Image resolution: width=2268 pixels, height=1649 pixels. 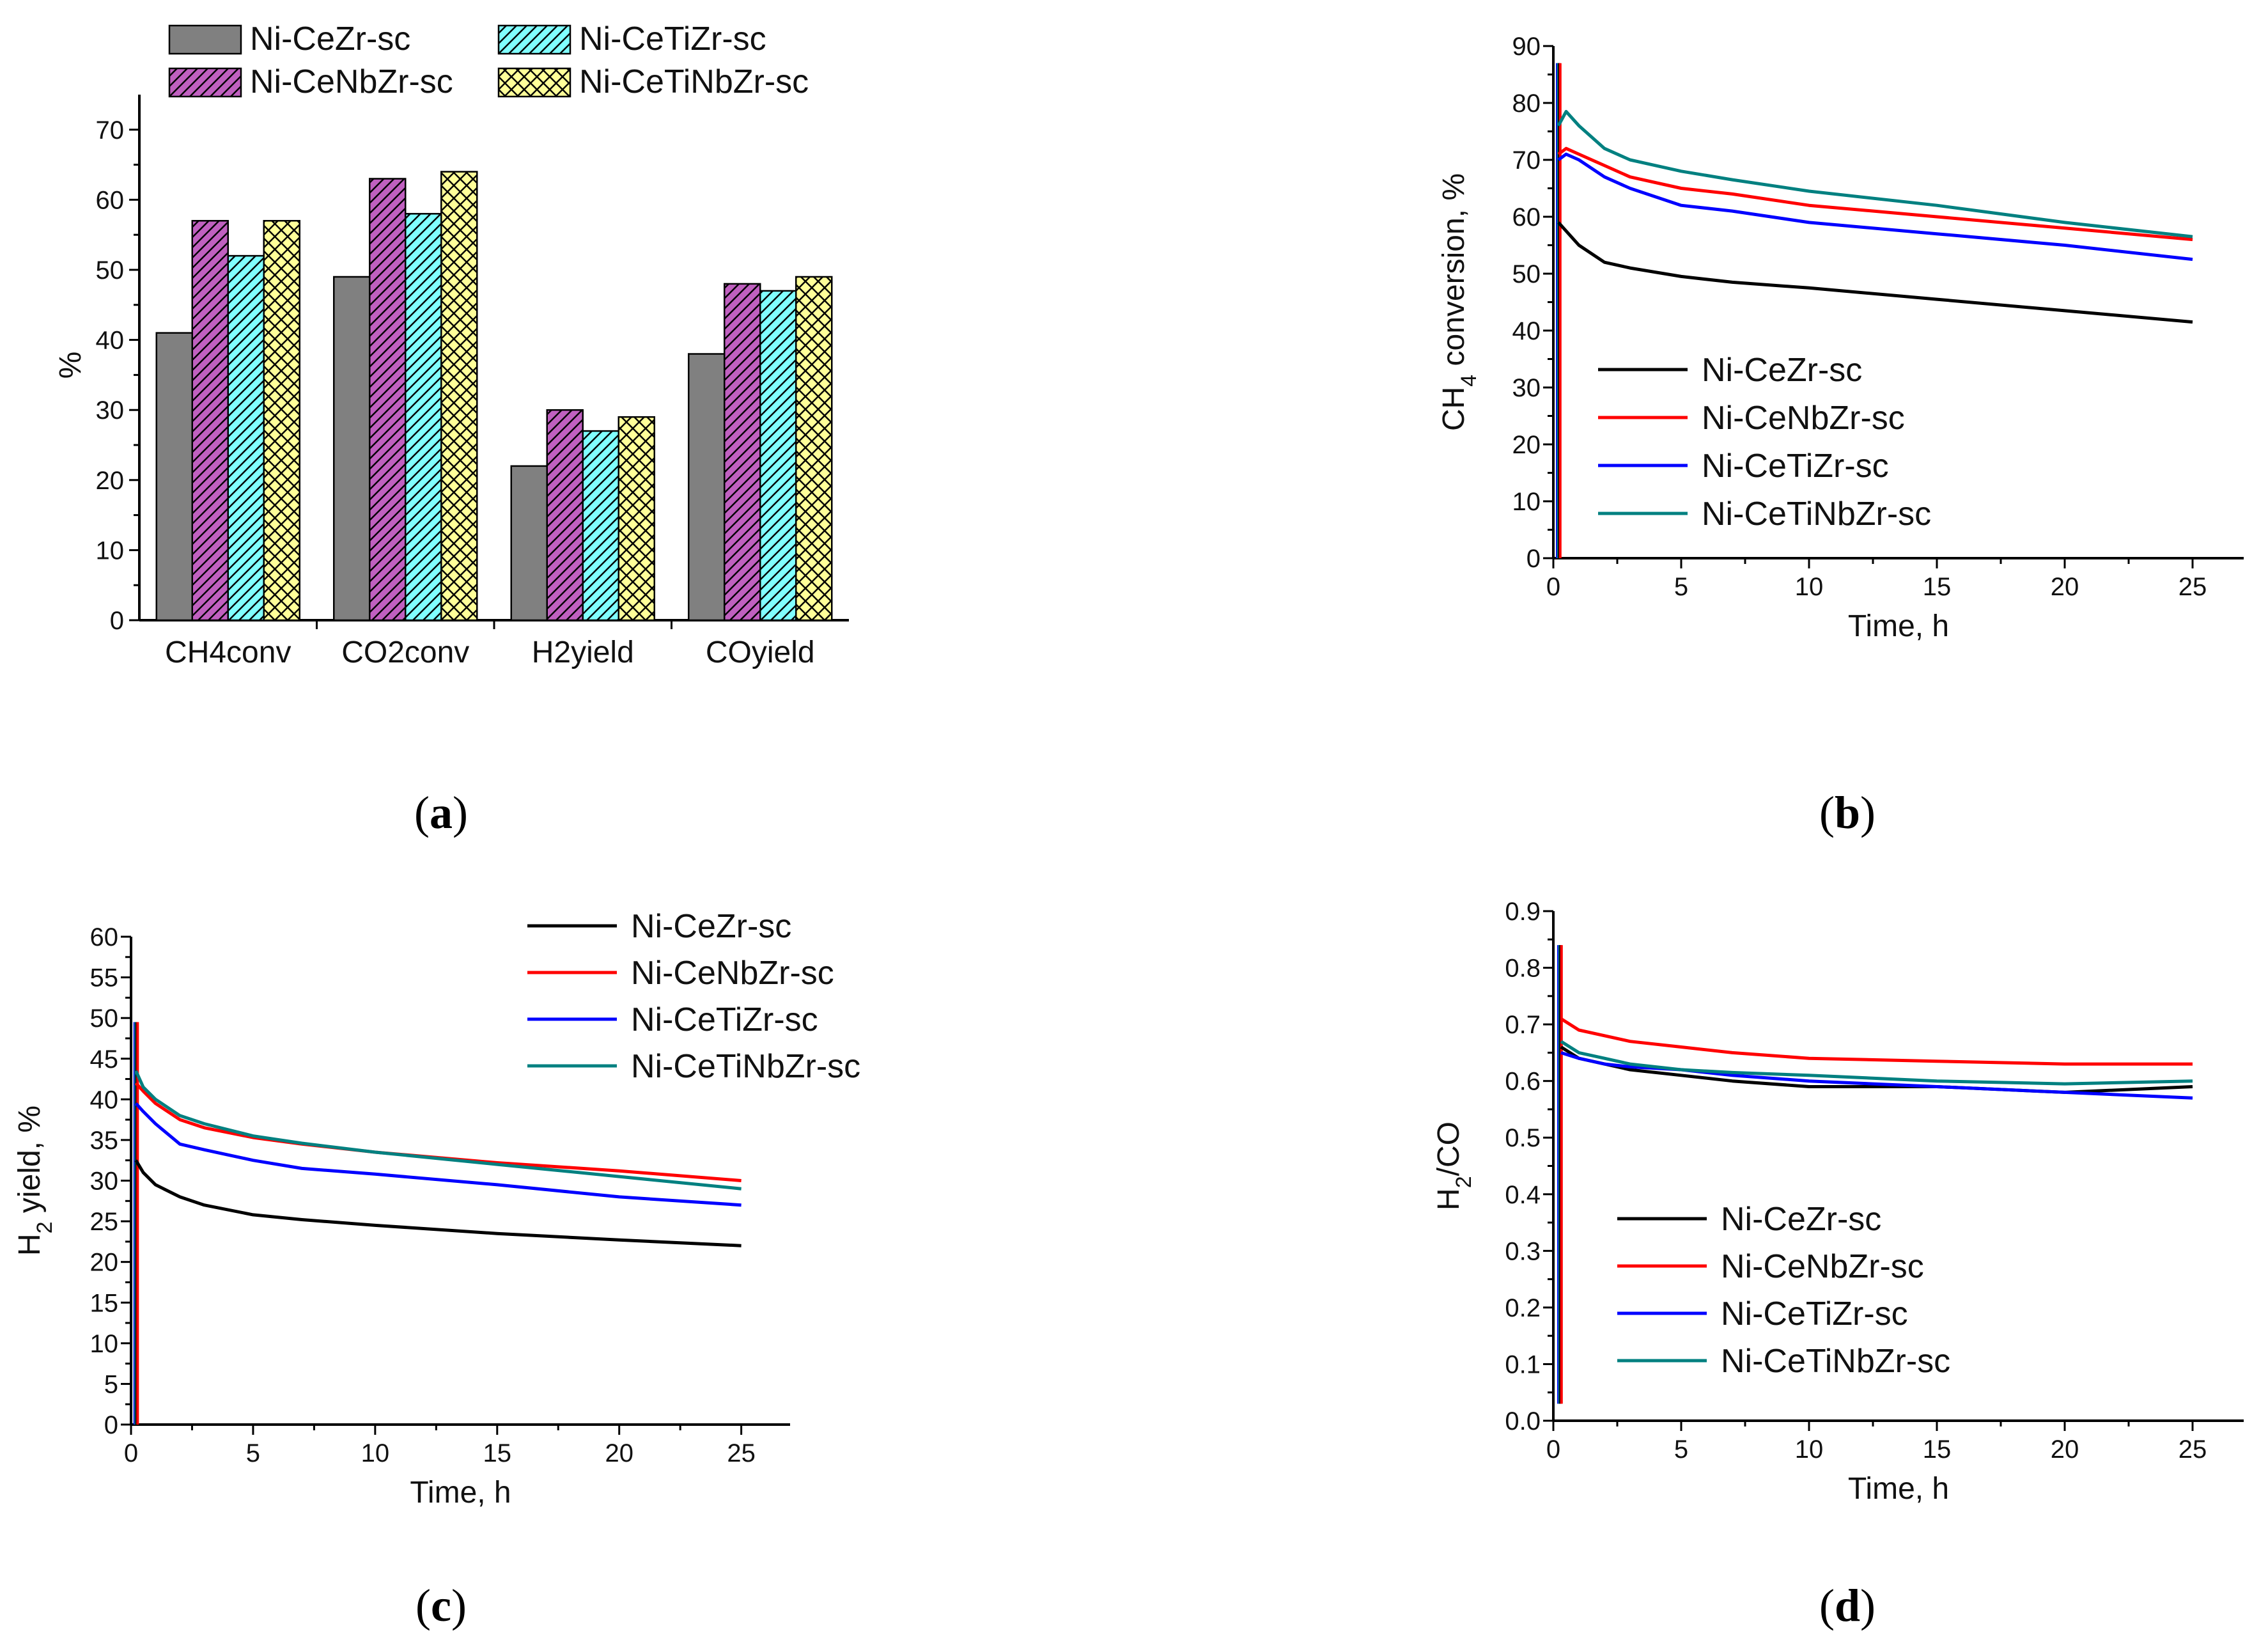 I want to click on b-y-tick-label: 10, so click(x=1526, y=502).